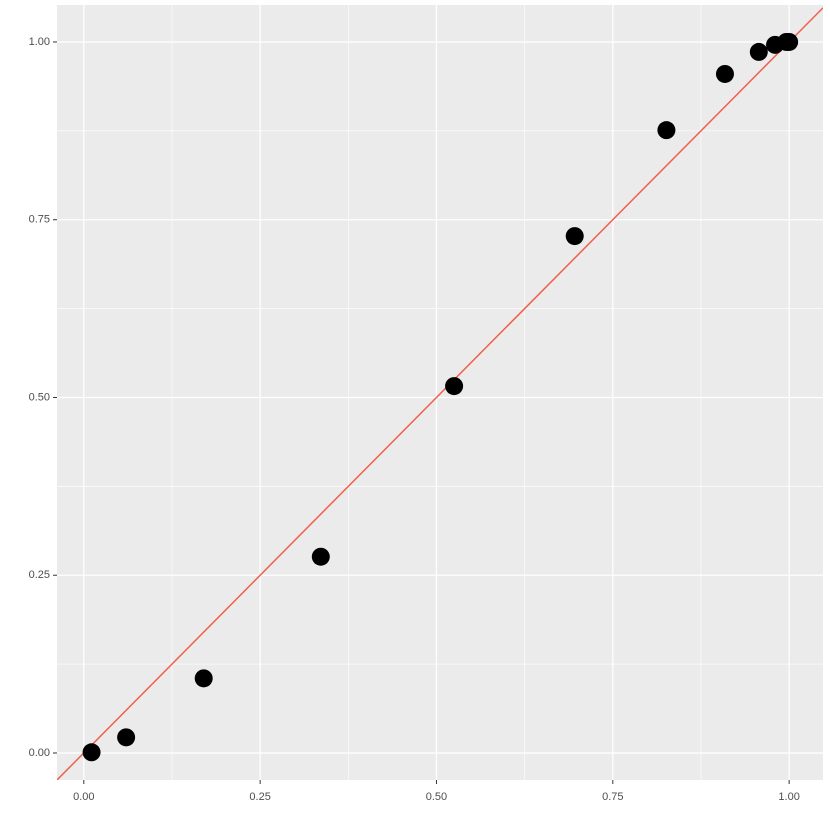 Image resolution: width=830 pixels, height=835 pixels. What do you see at coordinates (39, 42) in the screenshot?
I see `y-tick-label: 1.00` at bounding box center [39, 42].